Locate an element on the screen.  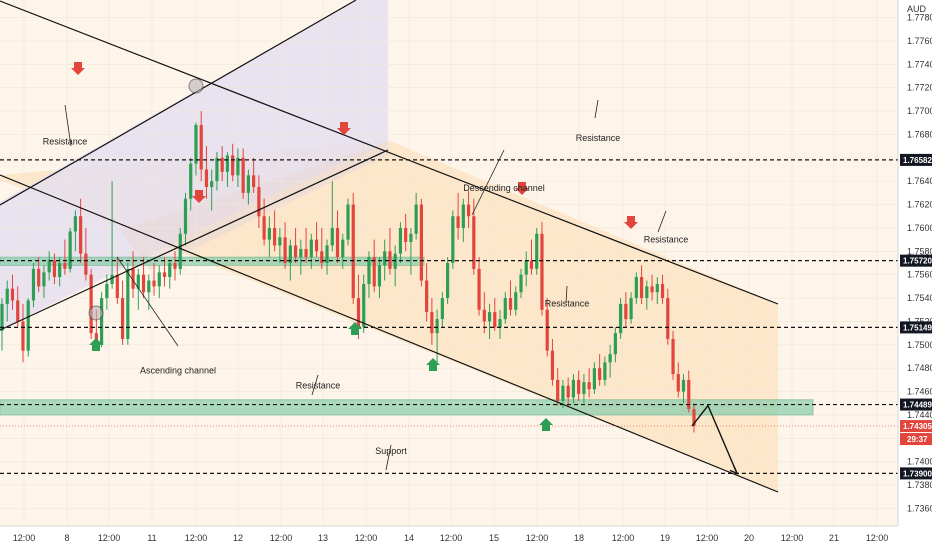
annotation-label: Support is located at coordinates (391, 451).